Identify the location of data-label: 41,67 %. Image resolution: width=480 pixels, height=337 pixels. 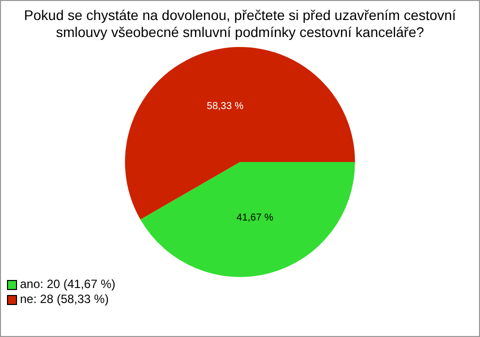
(255, 218).